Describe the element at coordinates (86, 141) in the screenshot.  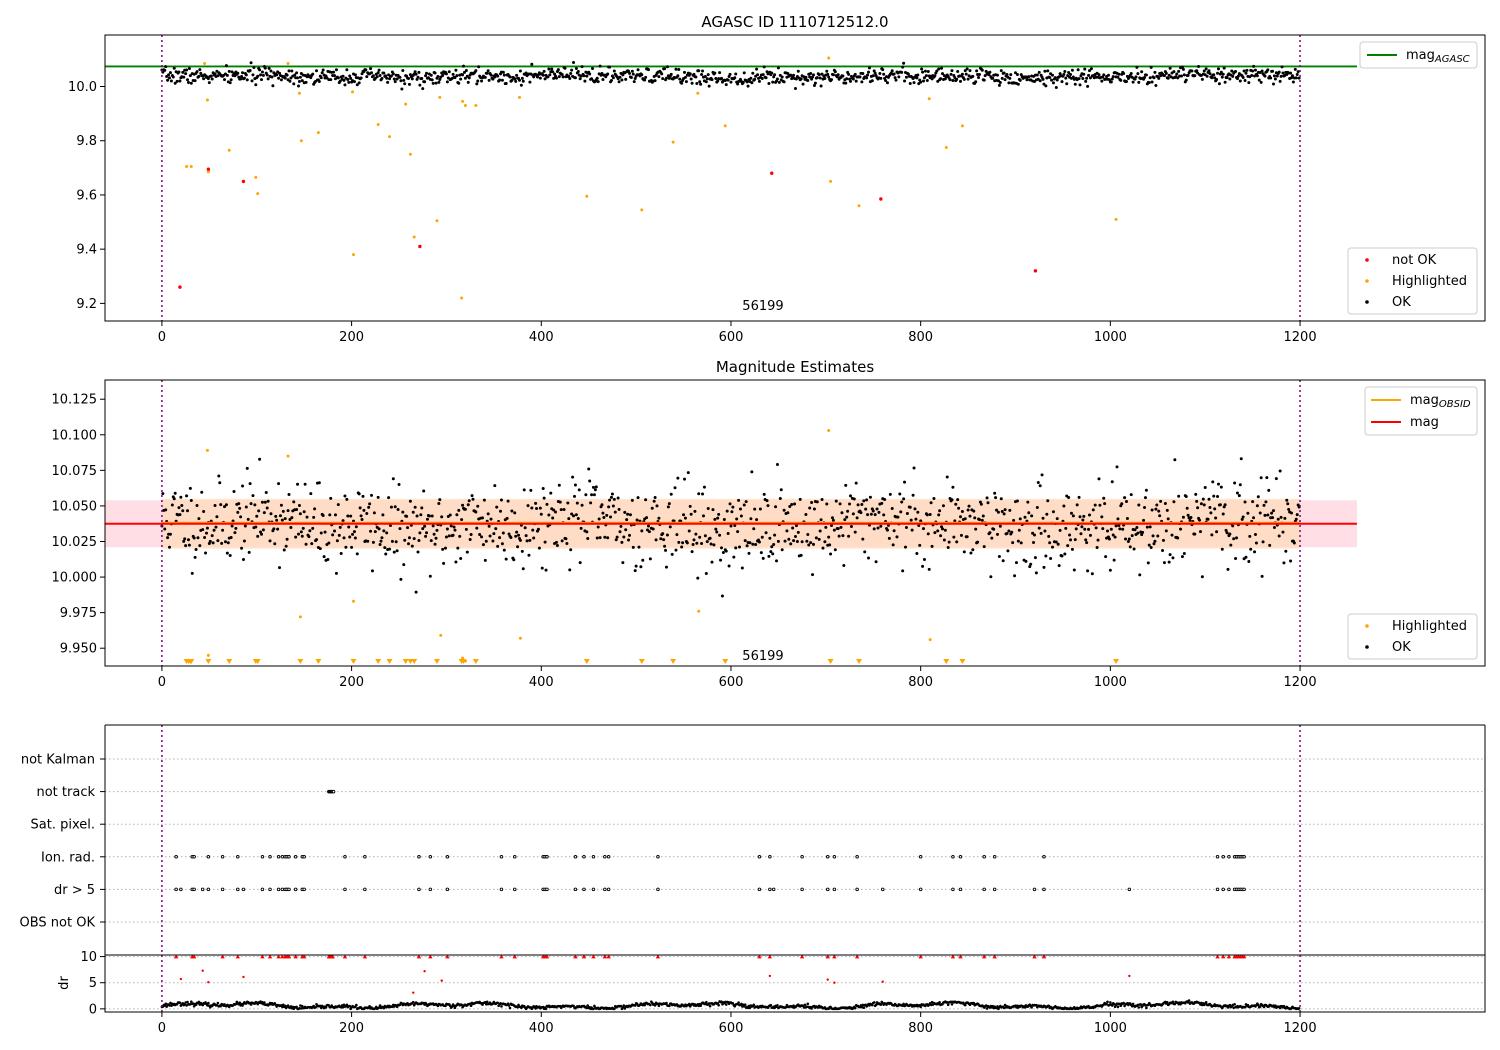
I see `y-tick-label: 9.8` at that location.